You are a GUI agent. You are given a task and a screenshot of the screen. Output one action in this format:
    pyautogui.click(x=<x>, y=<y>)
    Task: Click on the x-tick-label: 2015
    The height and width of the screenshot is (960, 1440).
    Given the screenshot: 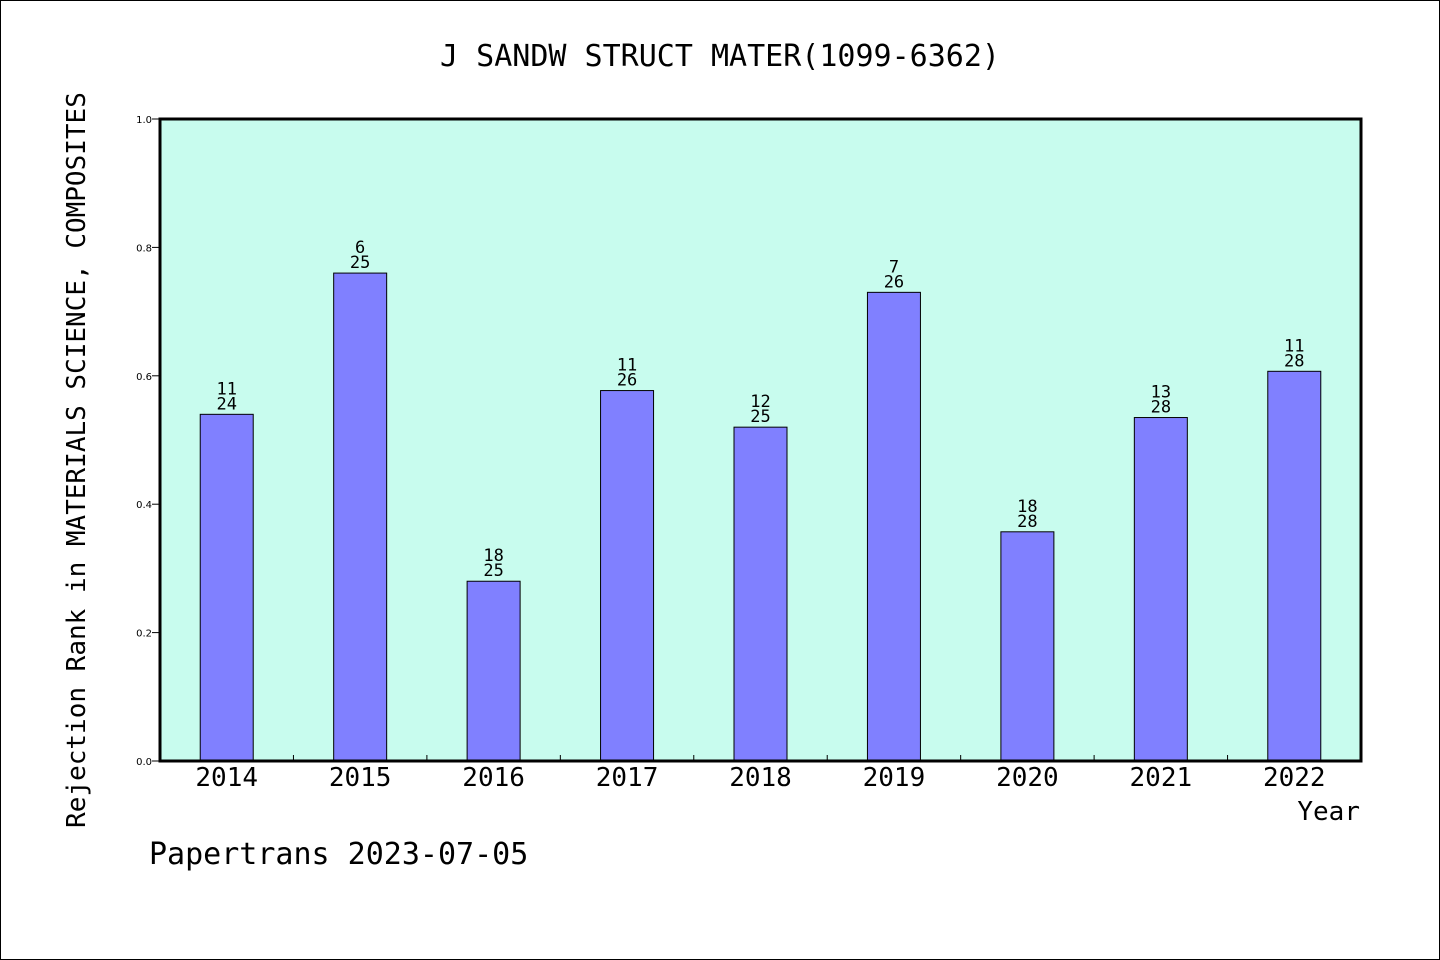 What is the action you would take?
    pyautogui.click(x=360, y=778)
    